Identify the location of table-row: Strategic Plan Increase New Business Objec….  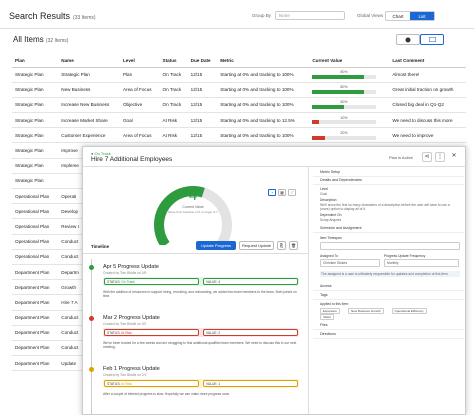
(239, 105).